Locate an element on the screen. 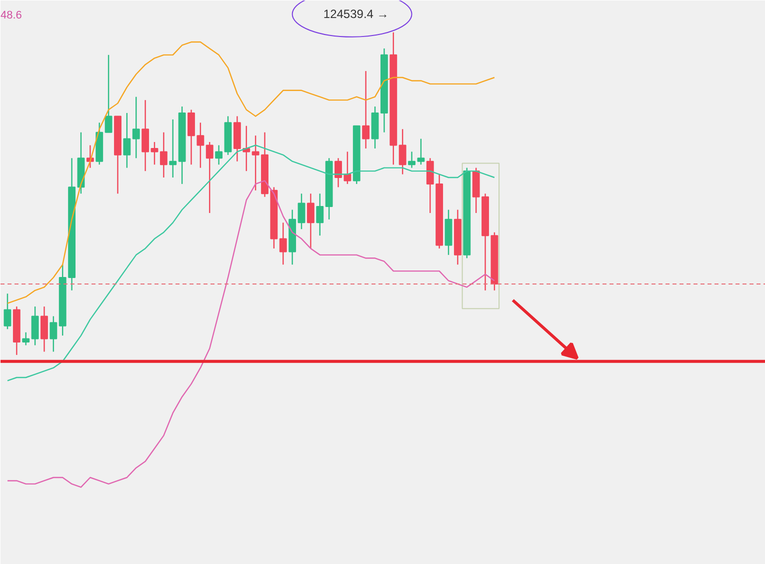 This screenshot has width=765, height=564. text: 124539.4 → is located at coordinates (356, 14).